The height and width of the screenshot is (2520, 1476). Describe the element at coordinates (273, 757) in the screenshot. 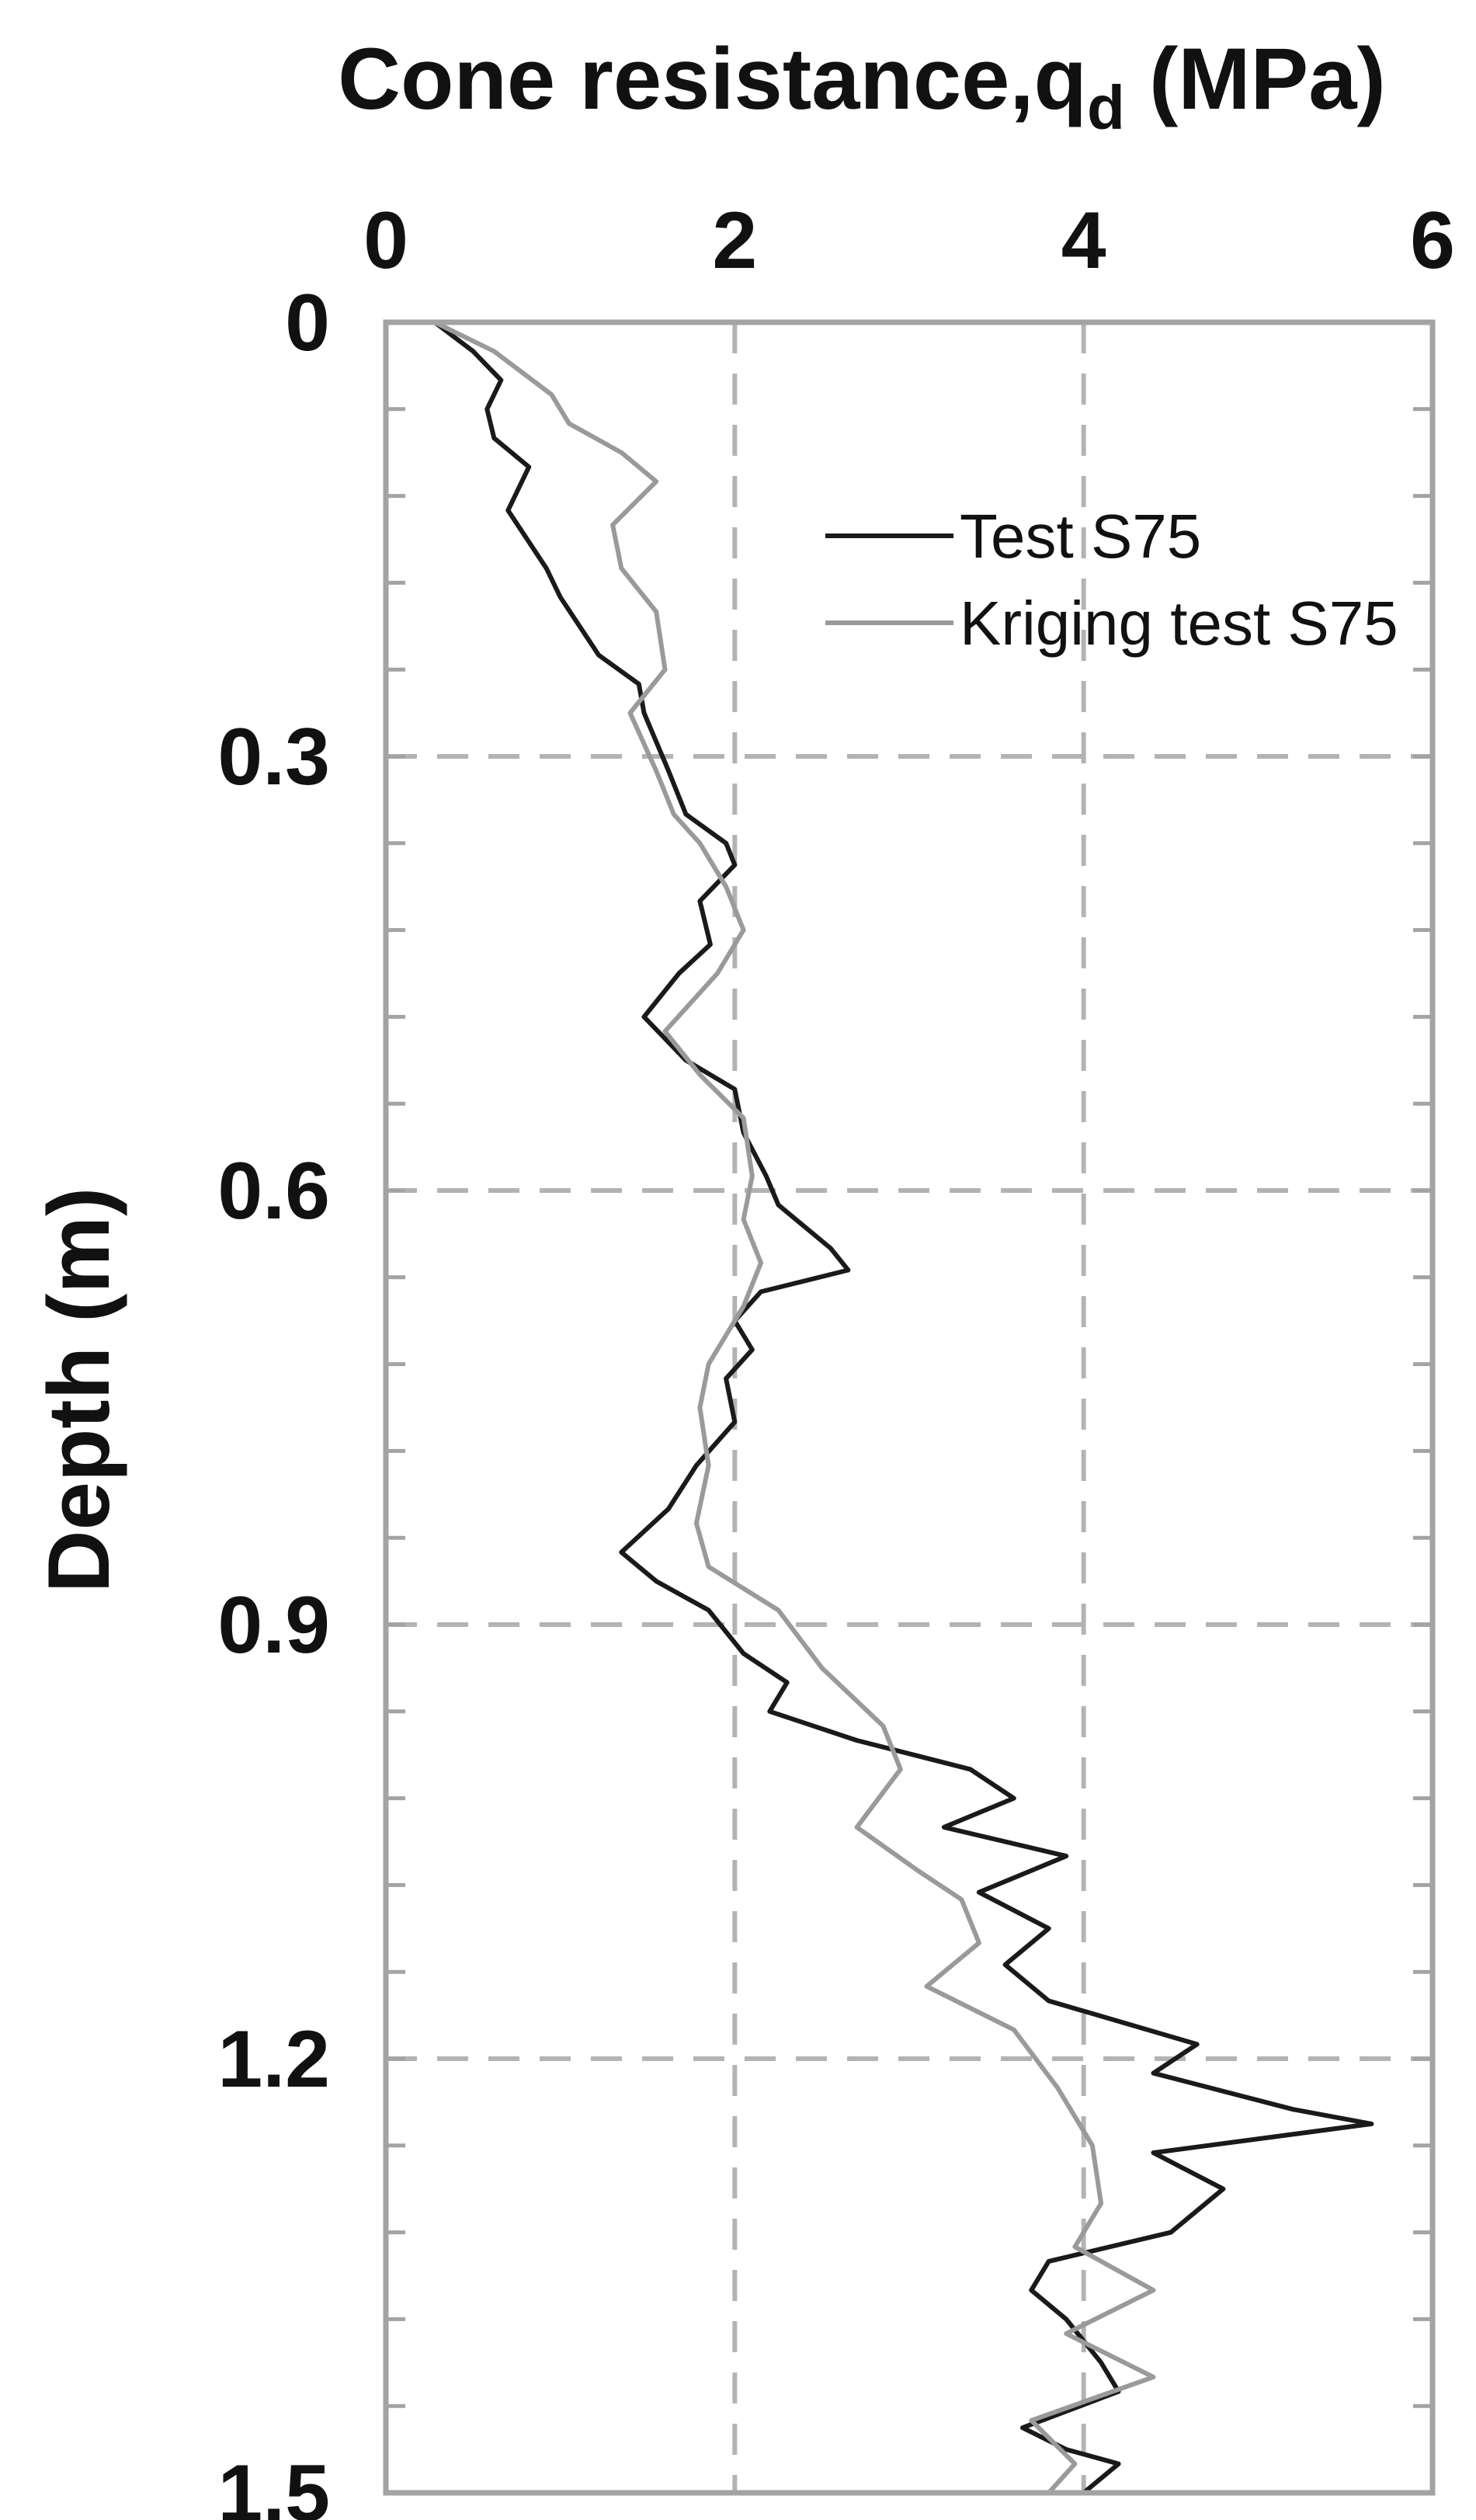

I see `y-tick-label: 0.3` at that location.